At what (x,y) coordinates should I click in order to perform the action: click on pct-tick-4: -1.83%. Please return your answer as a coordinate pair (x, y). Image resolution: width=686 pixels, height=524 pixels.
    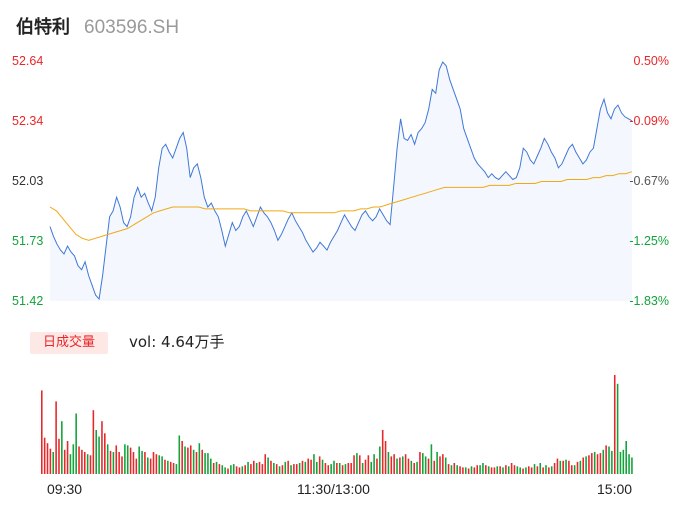
    Looking at the image, I should click on (649, 301).